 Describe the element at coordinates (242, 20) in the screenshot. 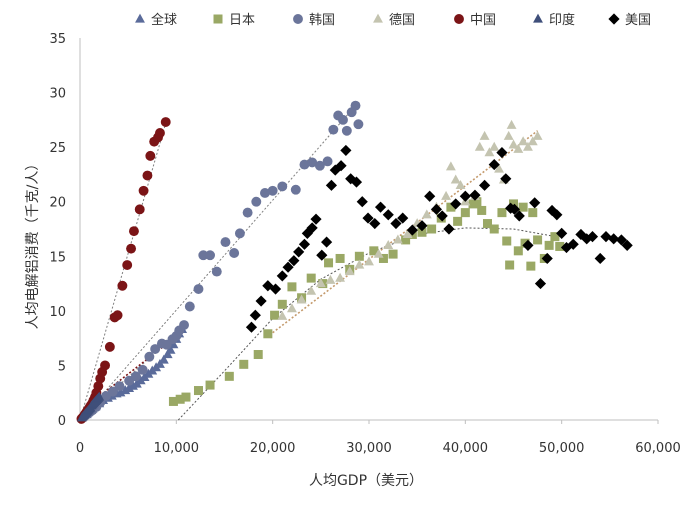

I see `legend-label: 日本` at that location.